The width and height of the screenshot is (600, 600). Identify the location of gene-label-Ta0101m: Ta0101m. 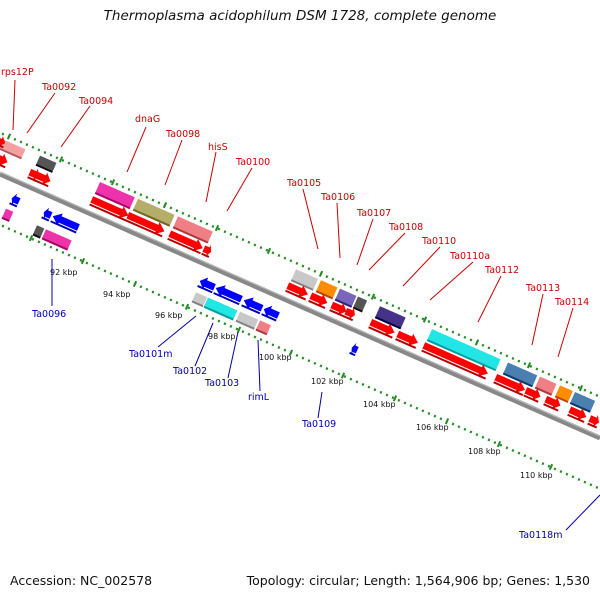
(150, 354).